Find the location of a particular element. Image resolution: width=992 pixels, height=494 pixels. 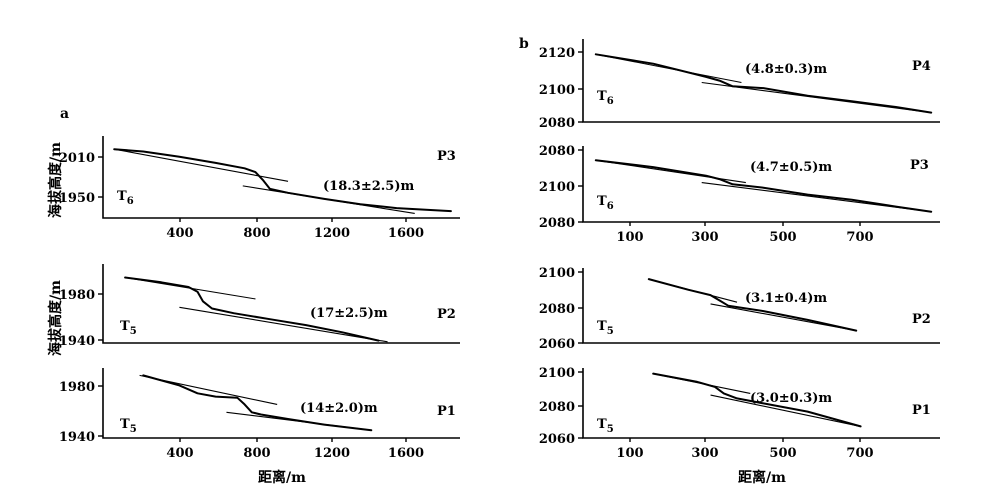

profile-panel-4: 2120 2100 2080 b P4 T6 (4.8±0.3)m is located at coordinates (729, 83).